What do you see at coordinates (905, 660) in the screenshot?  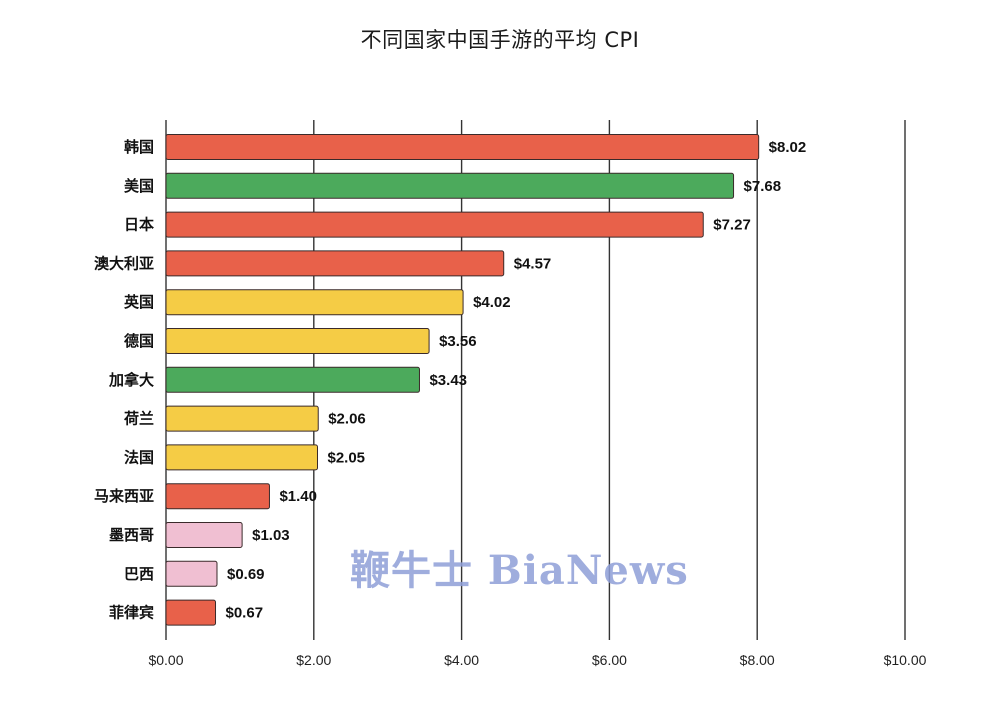 I see `x-tick-label: $10.00` at bounding box center [905, 660].